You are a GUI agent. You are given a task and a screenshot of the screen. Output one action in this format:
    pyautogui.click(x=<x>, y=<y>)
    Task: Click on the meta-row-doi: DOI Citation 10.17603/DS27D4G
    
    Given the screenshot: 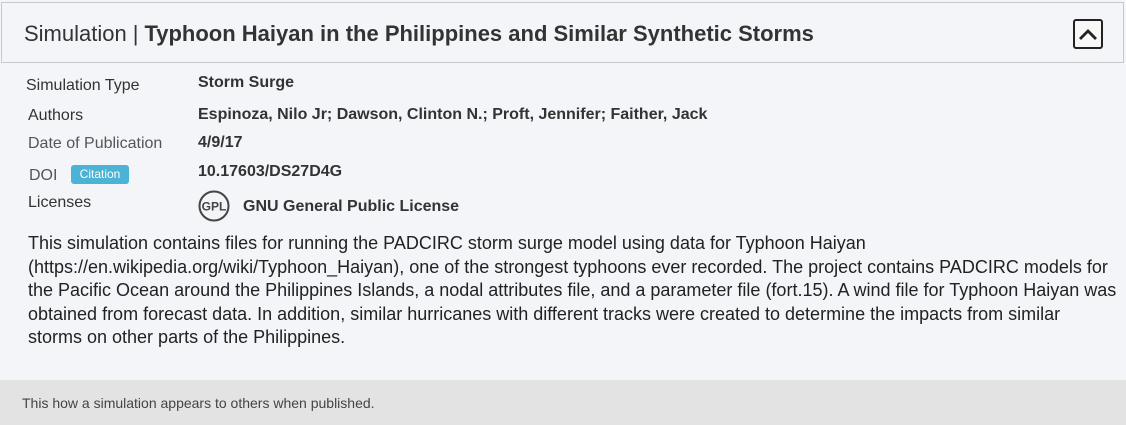 What is the action you would take?
    pyautogui.click(x=563, y=172)
    